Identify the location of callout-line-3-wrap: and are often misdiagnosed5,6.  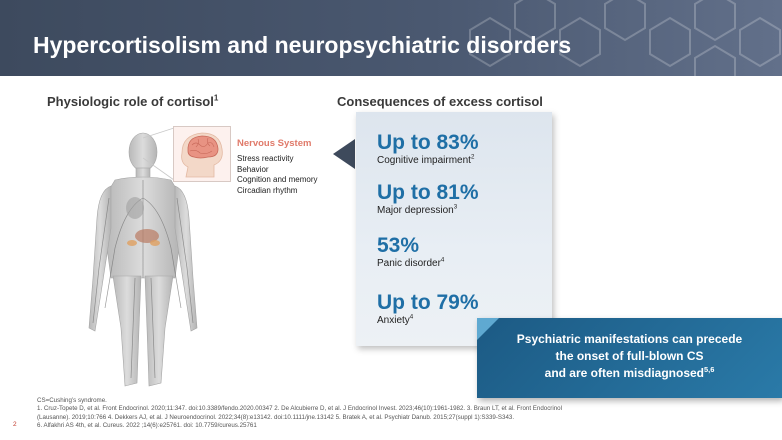
(629, 373).